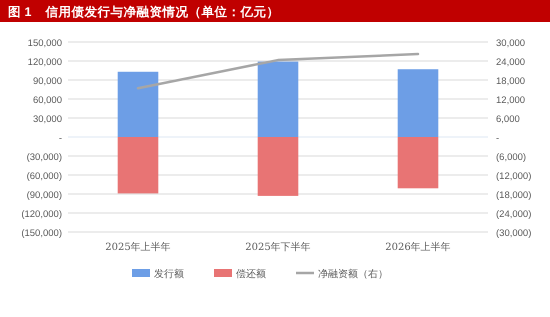  What do you see at coordinates (514, 195) in the screenshot?
I see `y2-tick-label: (18,000)` at bounding box center [514, 195].